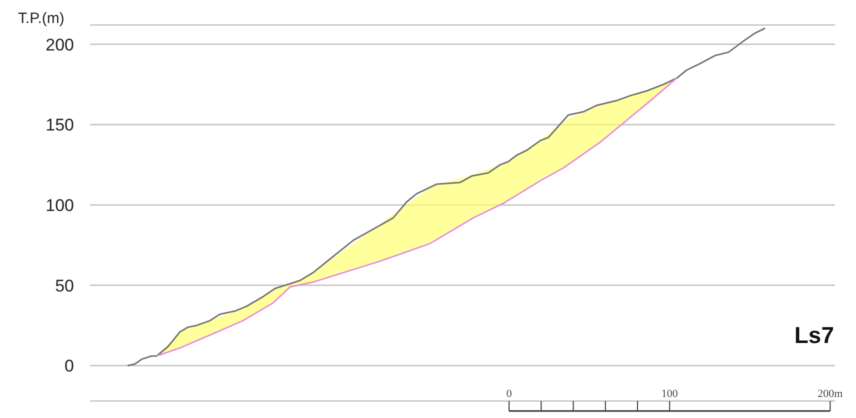  What do you see at coordinates (41, 18) in the screenshot?
I see `y-axis-title: T.P.(m)` at bounding box center [41, 18].